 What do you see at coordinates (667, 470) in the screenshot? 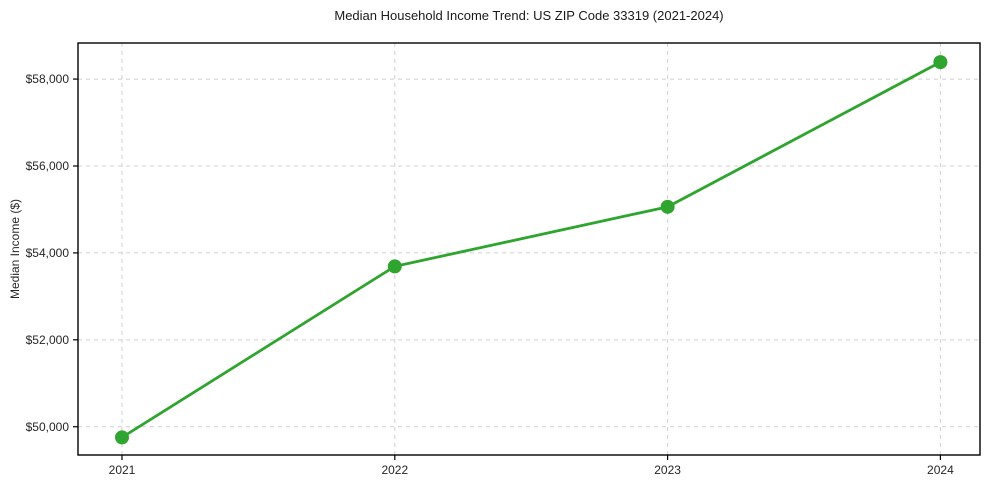
I see `x-tick-label: 2023` at bounding box center [667, 470].